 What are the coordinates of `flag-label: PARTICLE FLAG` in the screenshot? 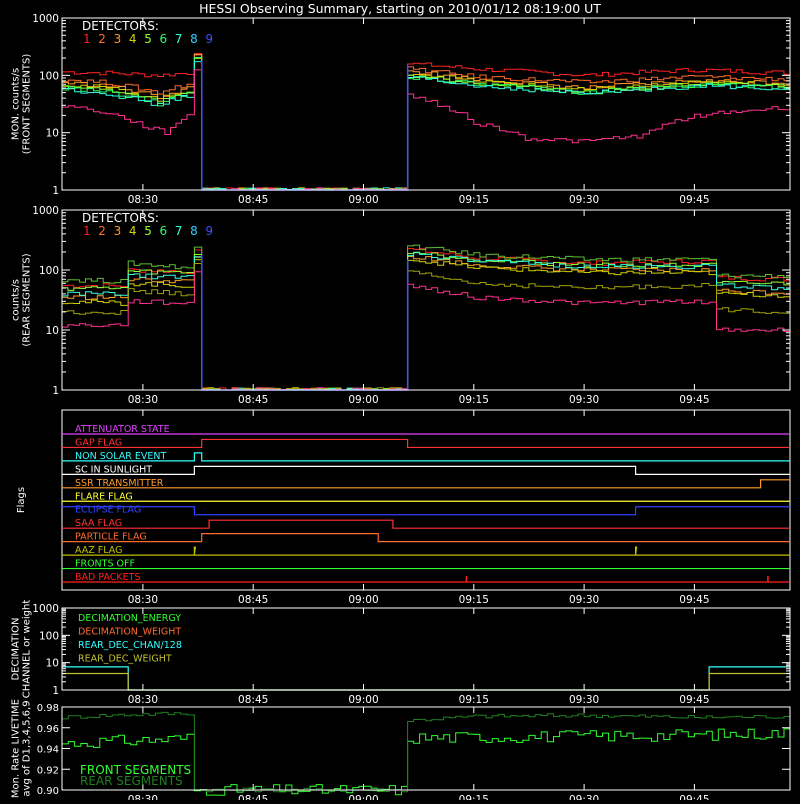 It's located at (111, 537).